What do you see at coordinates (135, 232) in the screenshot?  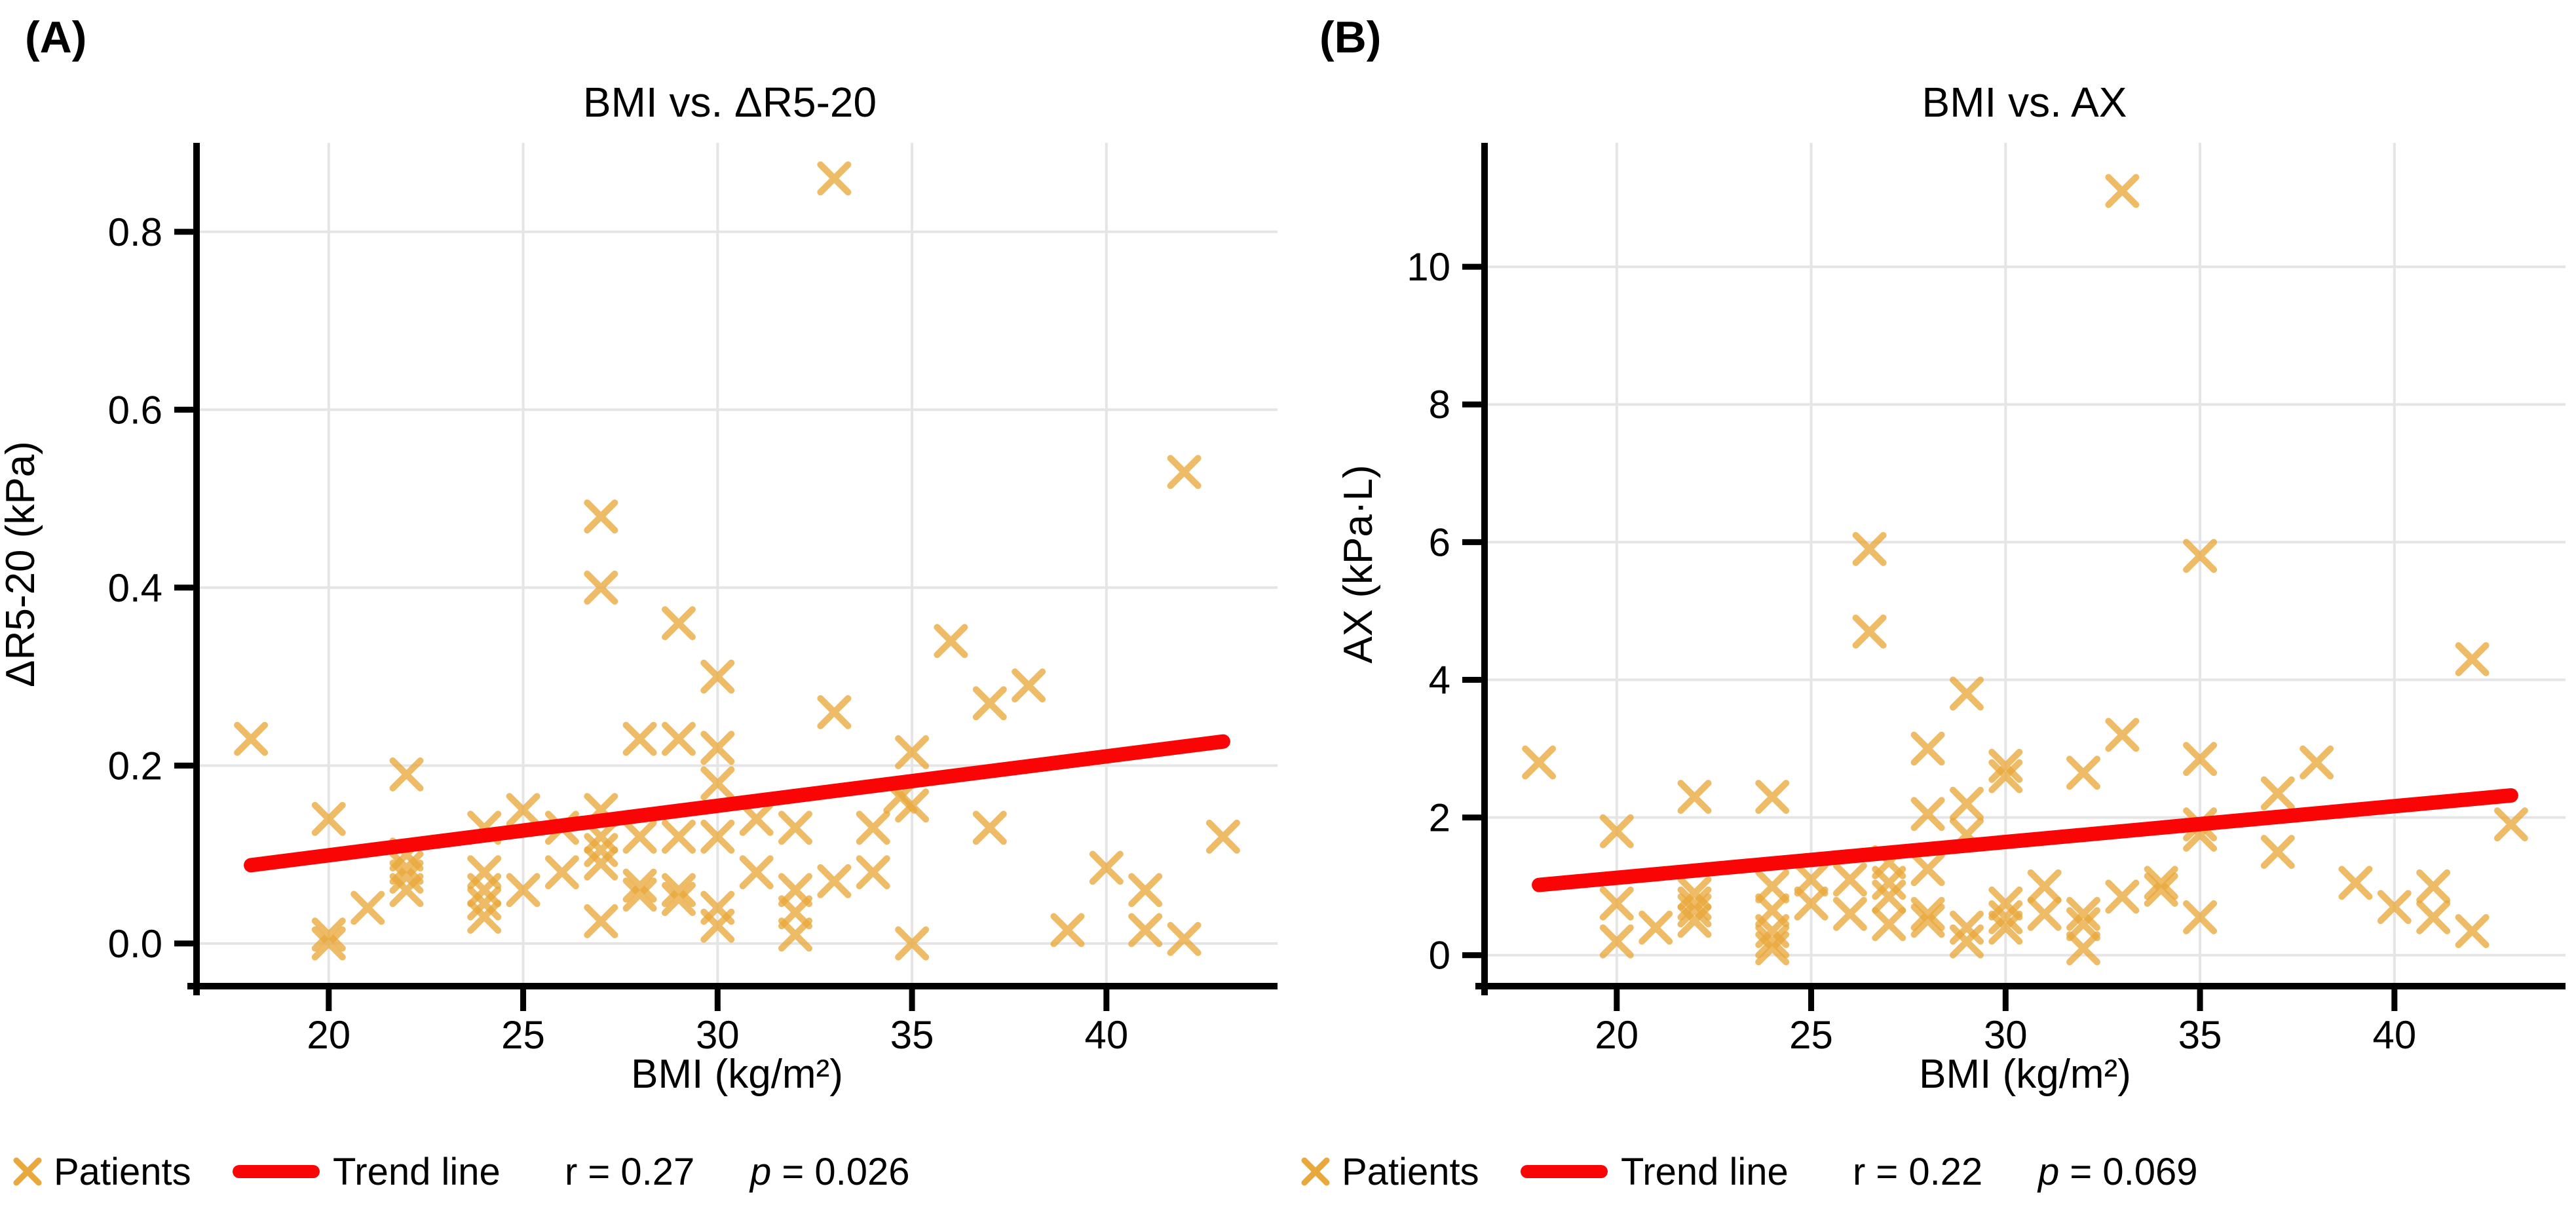 I see `y-tick-label: 0.8` at bounding box center [135, 232].